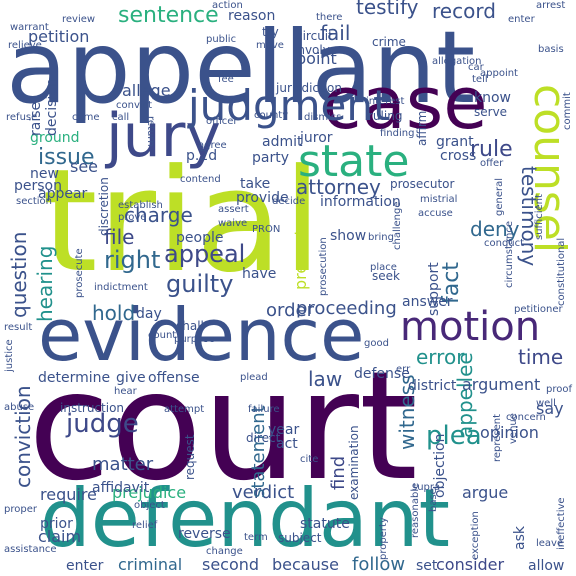  Describe the element at coordinates (36, 119) in the screenshot. I see `word-raise: raise` at that location.